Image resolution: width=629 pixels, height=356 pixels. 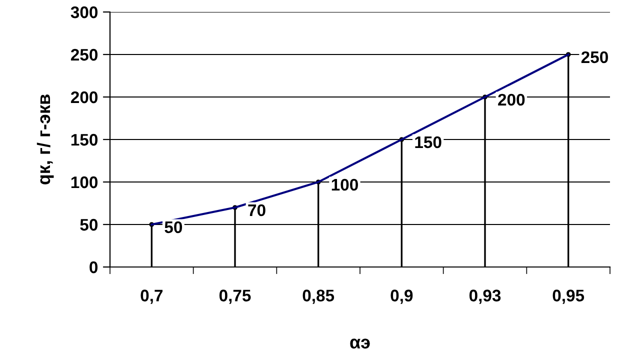 I want to click on x-tick-label: 0,75, so click(x=235, y=297).